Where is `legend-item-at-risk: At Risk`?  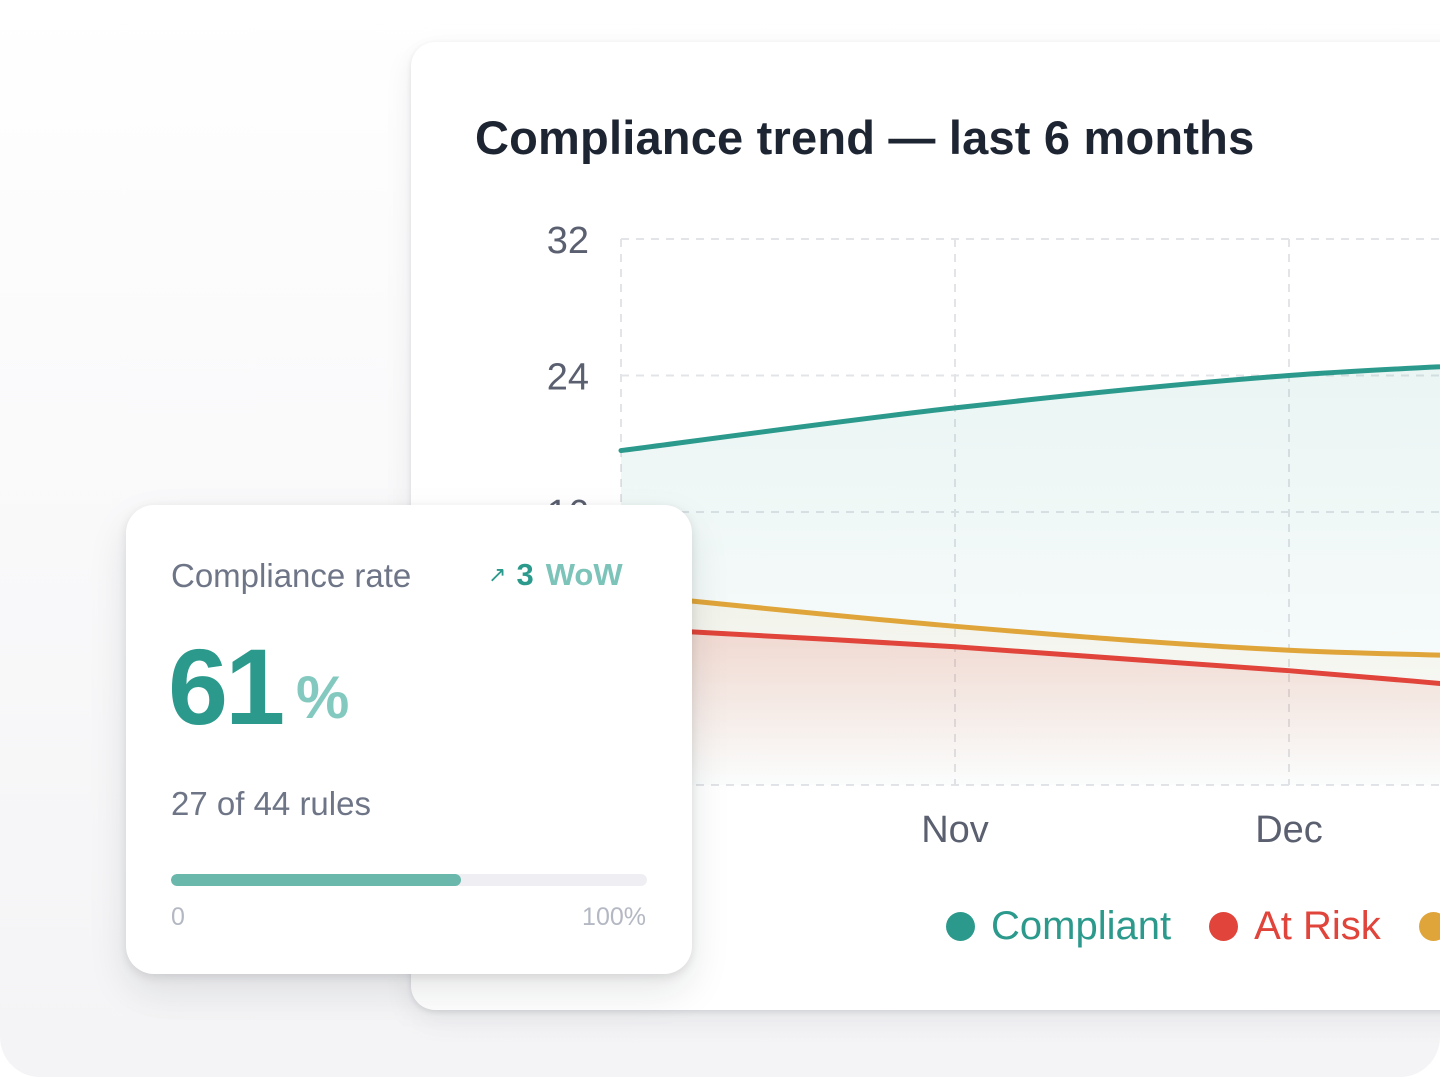 legend-item-at-risk: At Risk is located at coordinates (1295, 926).